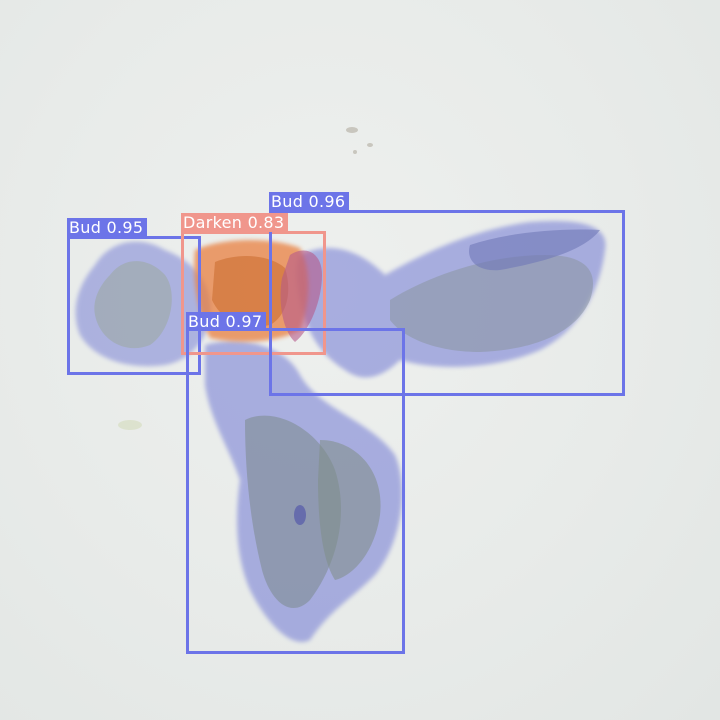  I want to click on bud-box-left, so click(134, 305).